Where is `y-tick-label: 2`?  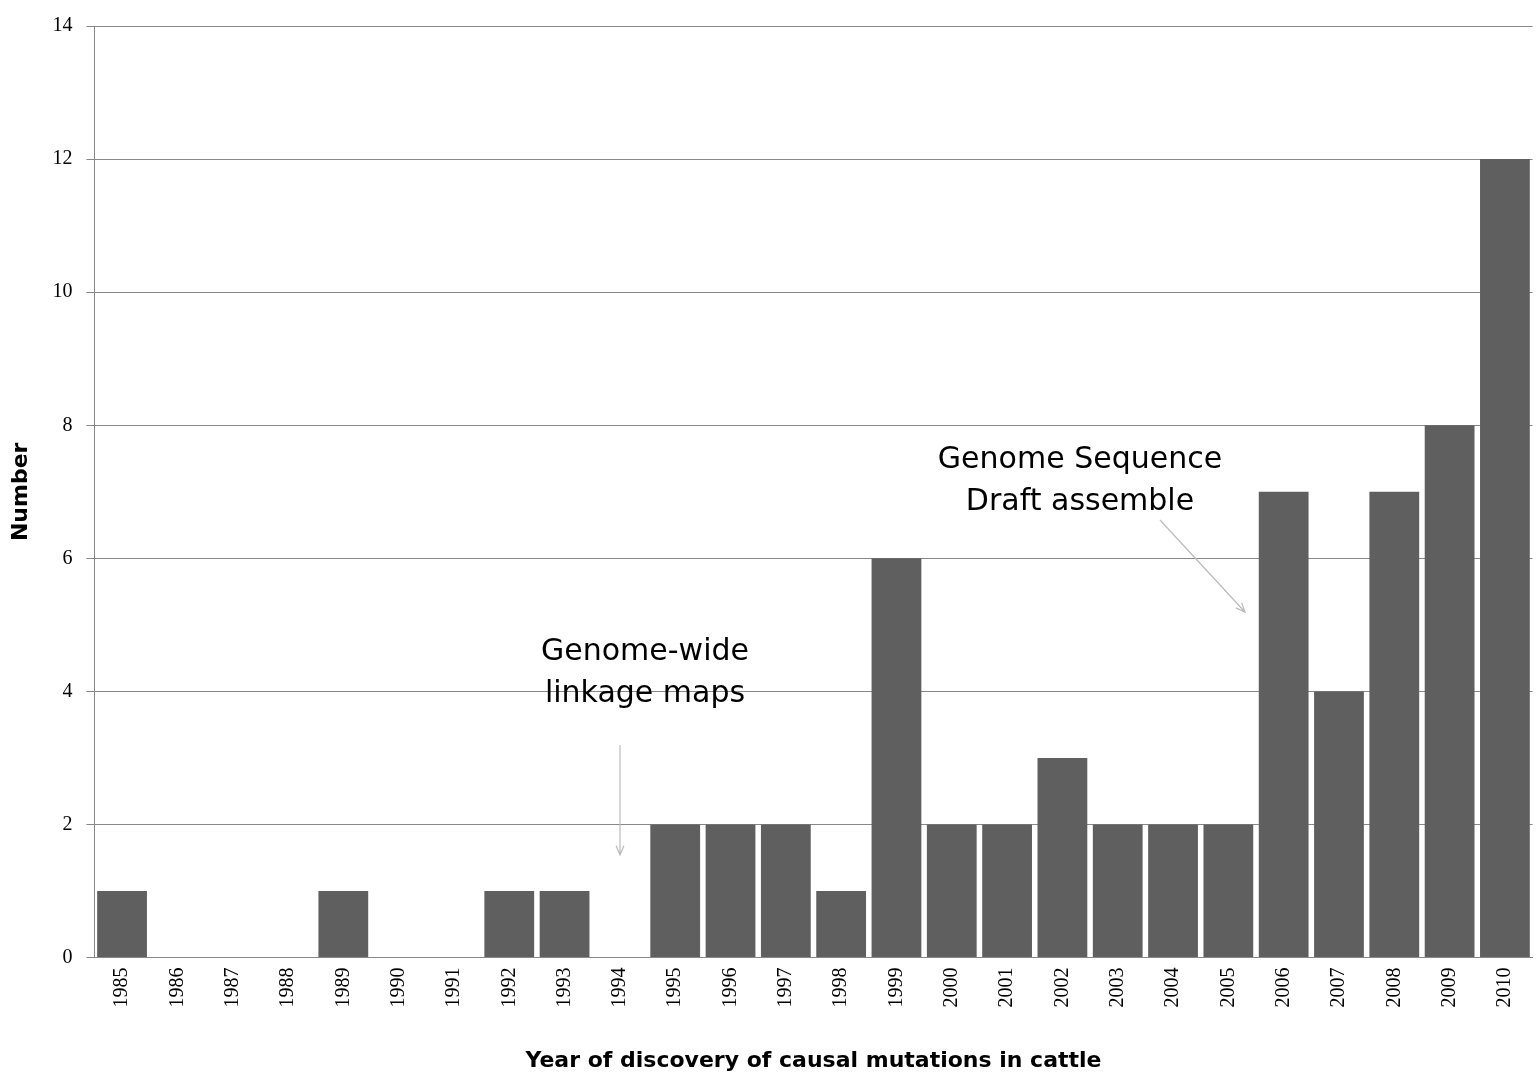
y-tick-label: 2 is located at coordinates (67, 822).